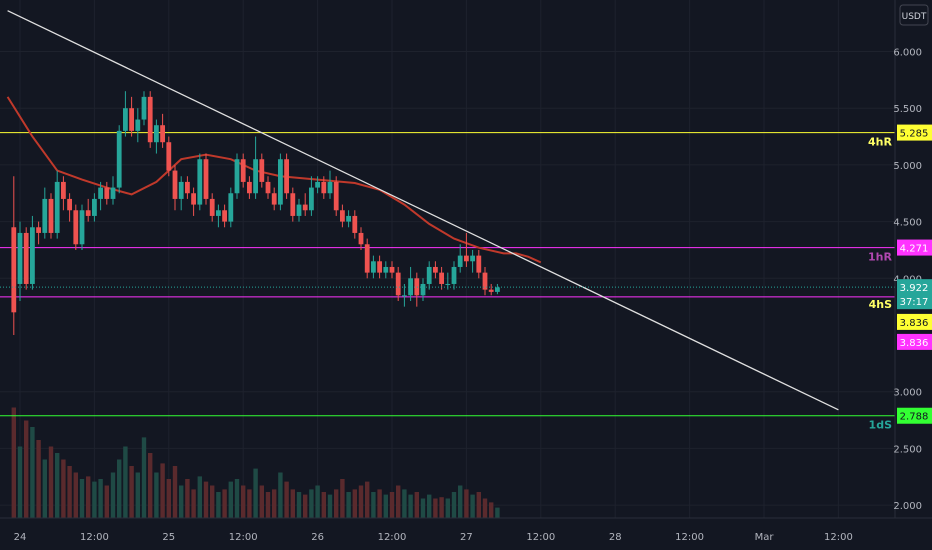 The image size is (932, 550). What do you see at coordinates (317, 537) in the screenshot?
I see `time-tick-label: 26` at bounding box center [317, 537].